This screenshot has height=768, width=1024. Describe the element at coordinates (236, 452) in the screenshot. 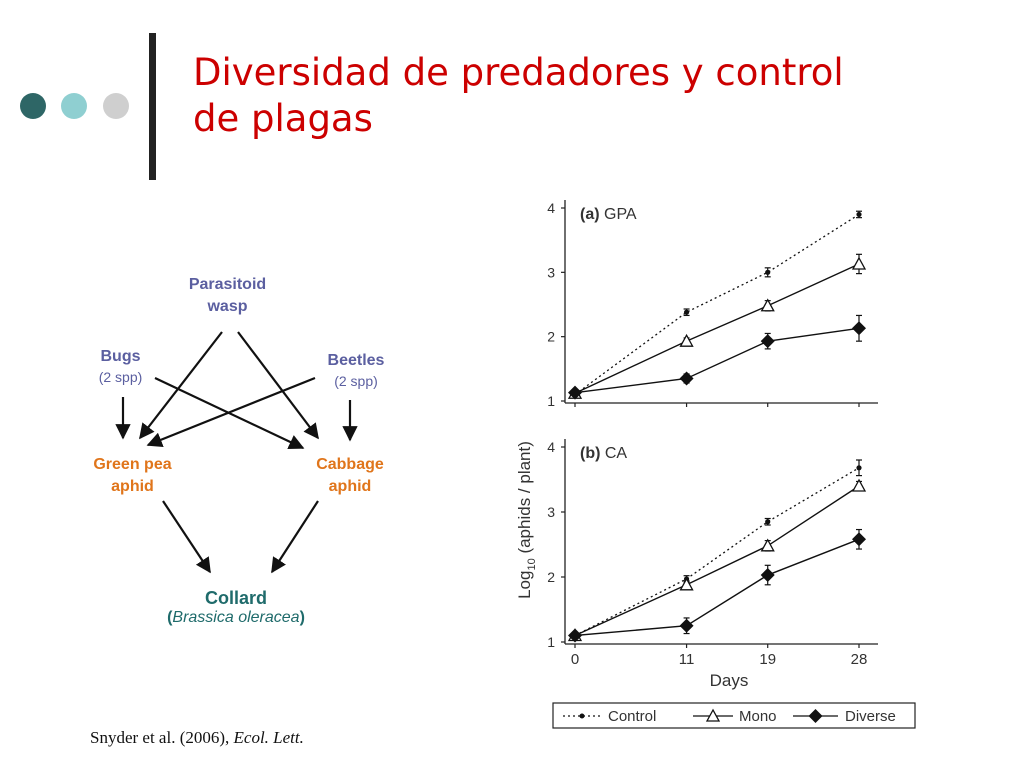

I see `food-web-arrows` at that location.